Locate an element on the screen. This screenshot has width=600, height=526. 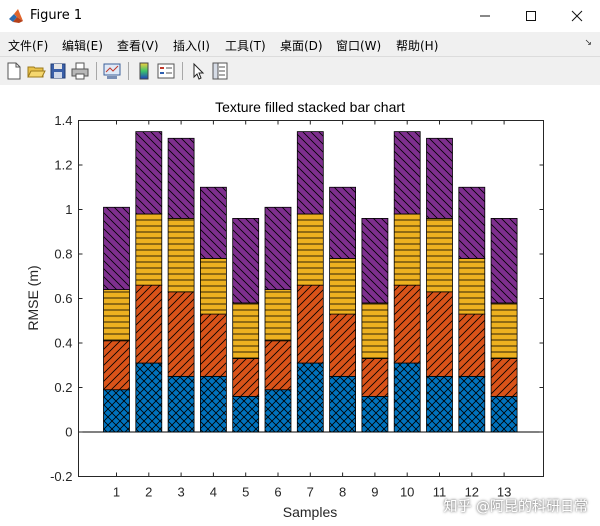
x-tick-label: 10 is located at coordinates (407, 492).